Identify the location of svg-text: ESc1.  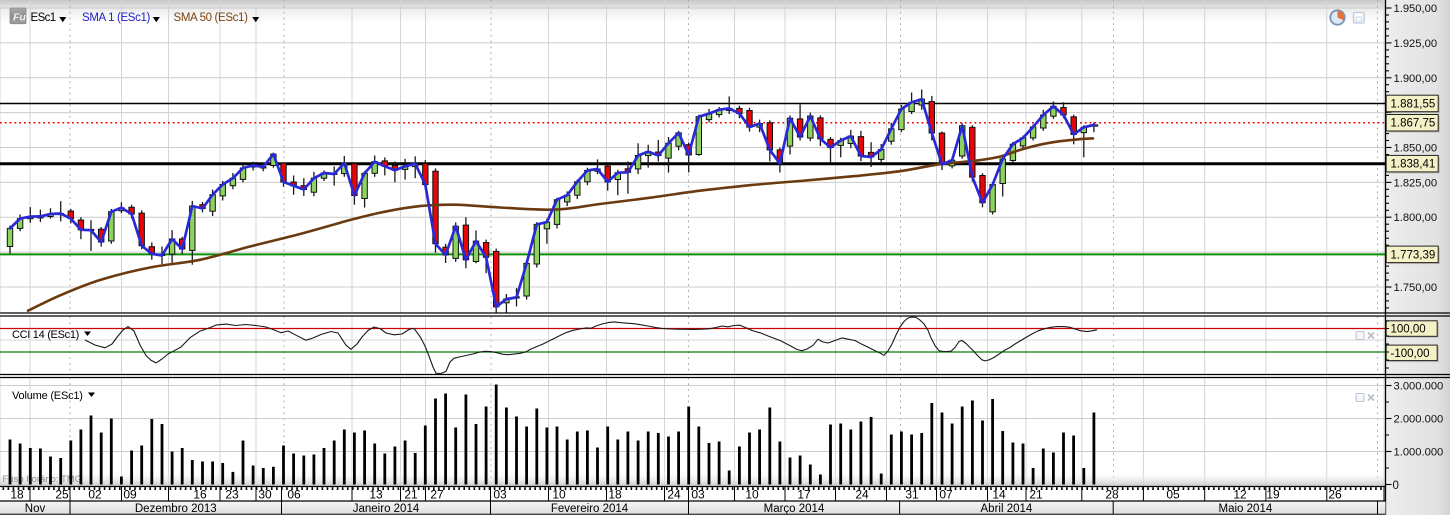
(43, 18).